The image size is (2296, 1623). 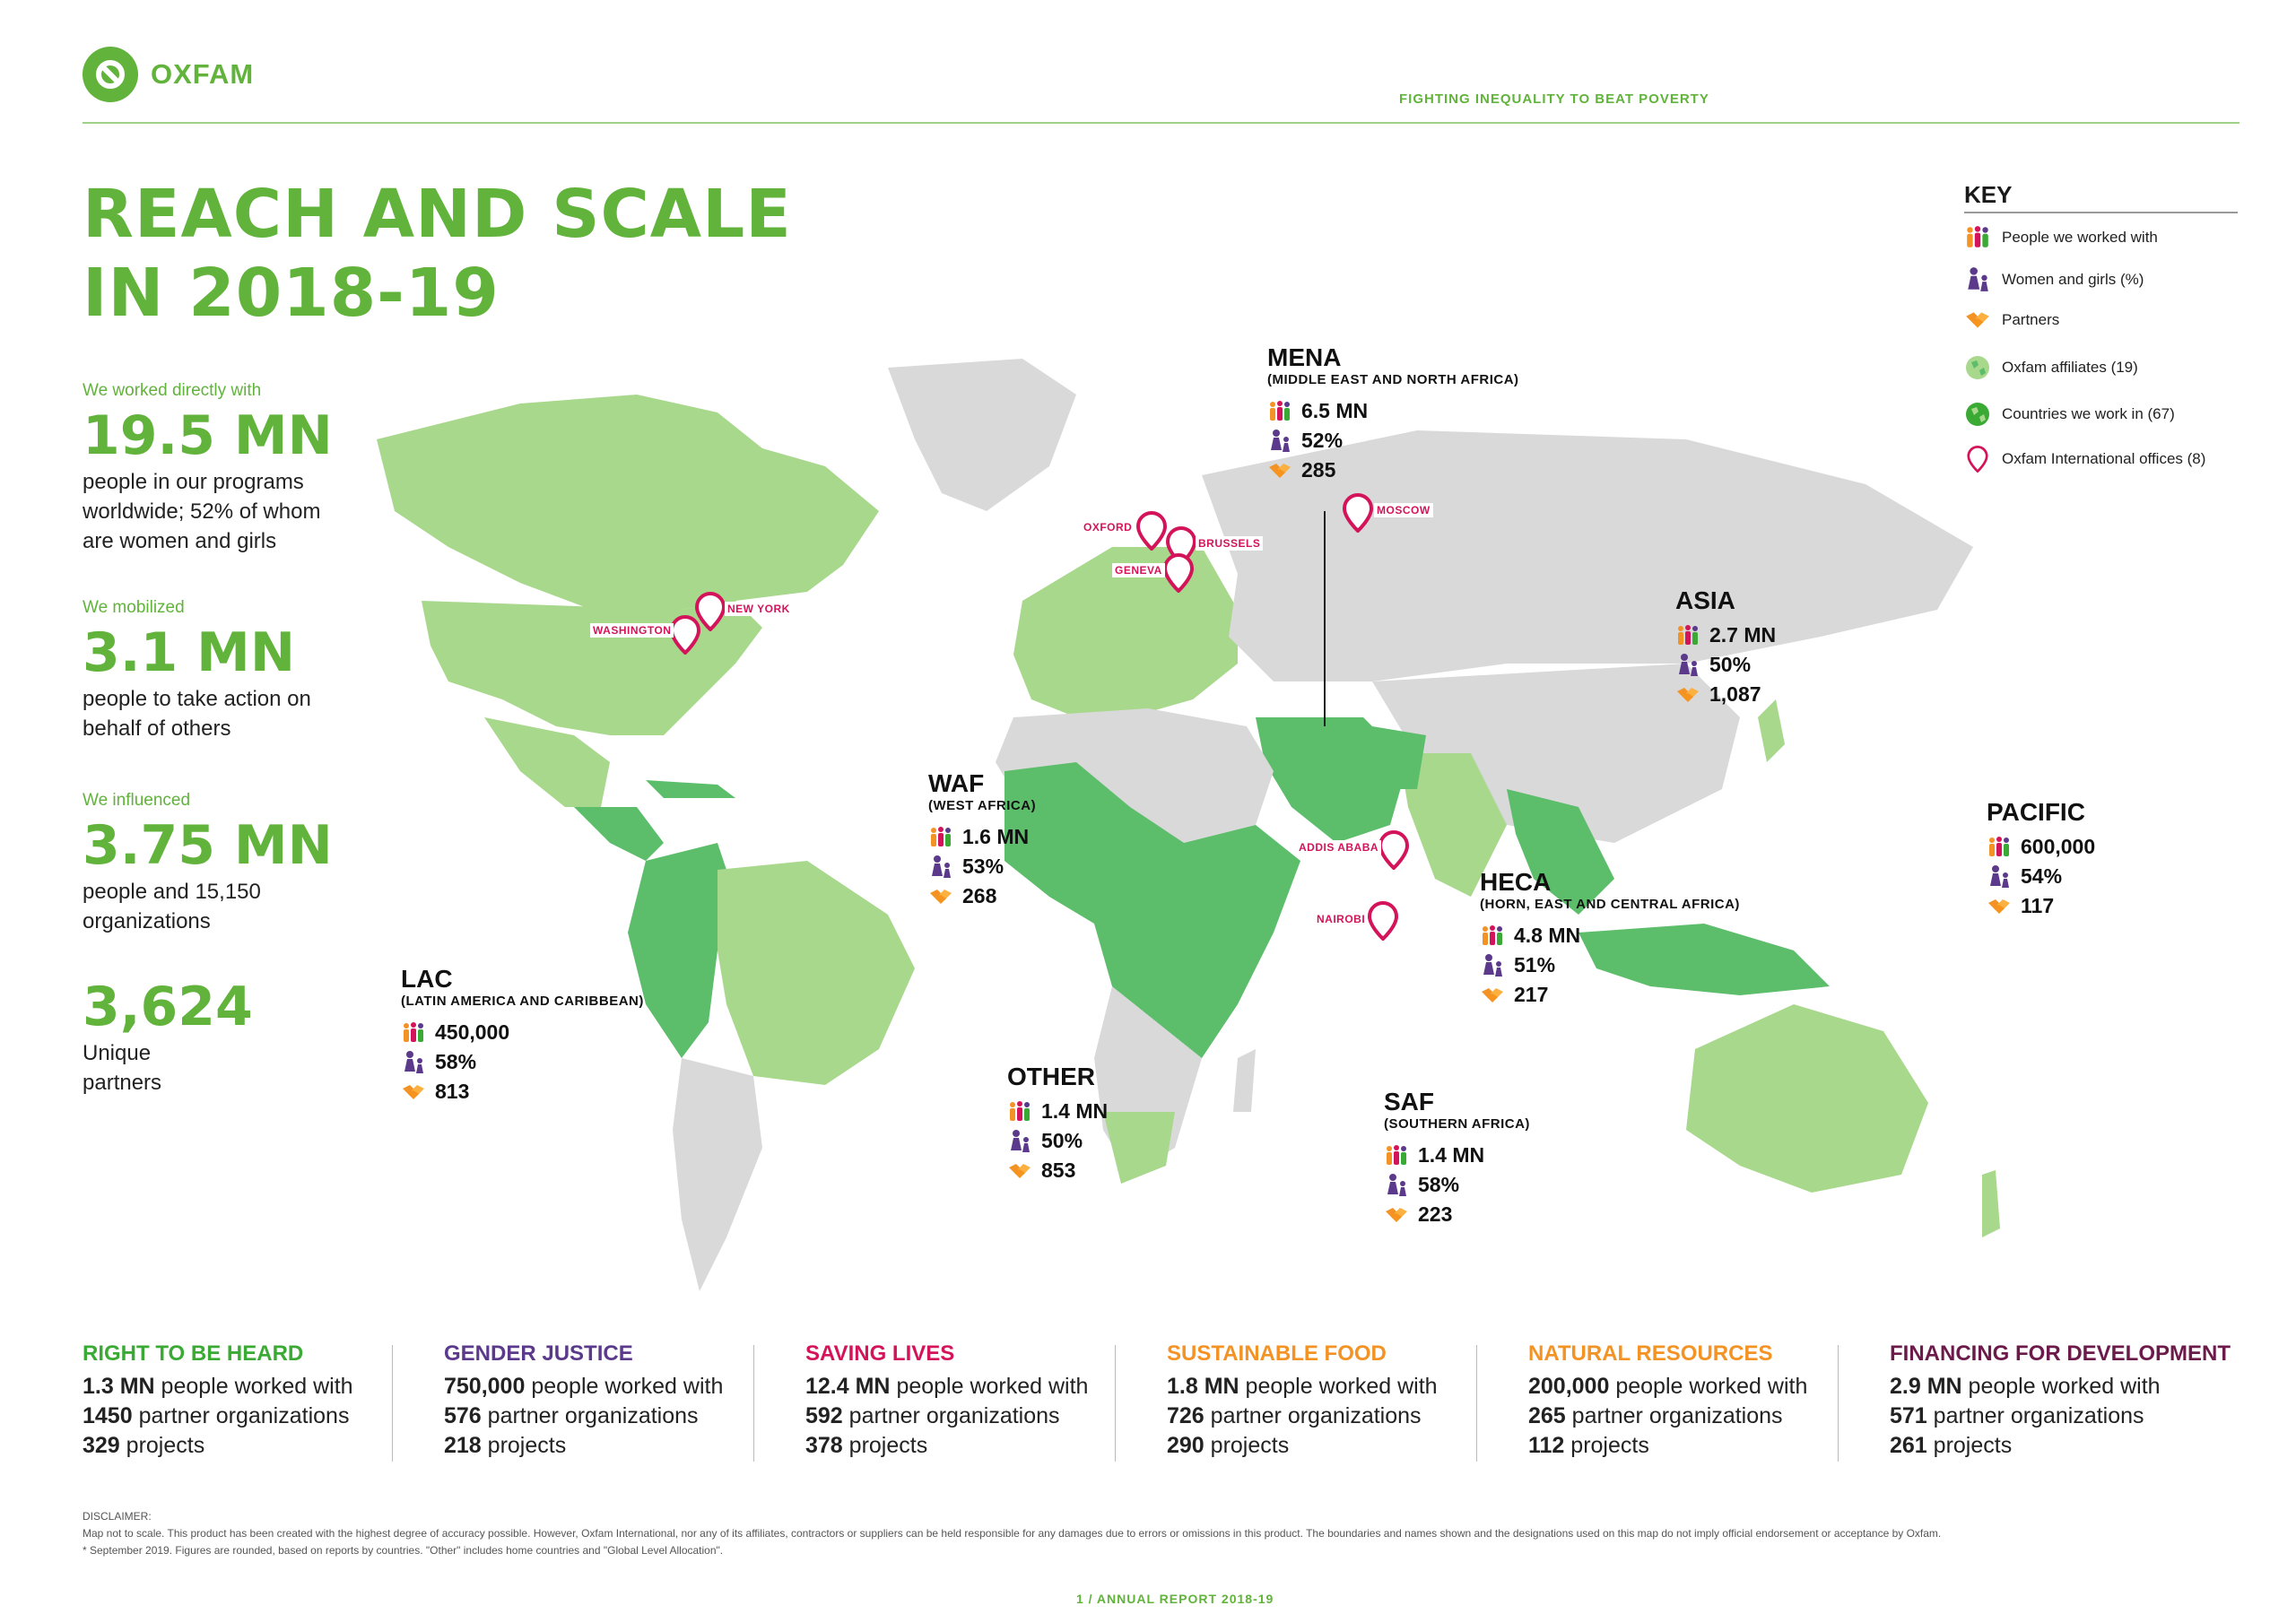 What do you see at coordinates (982, 840) in the screenshot?
I see `region-waf: WAF (WEST AFRICA) 1.6 MN 53% 268` at bounding box center [982, 840].